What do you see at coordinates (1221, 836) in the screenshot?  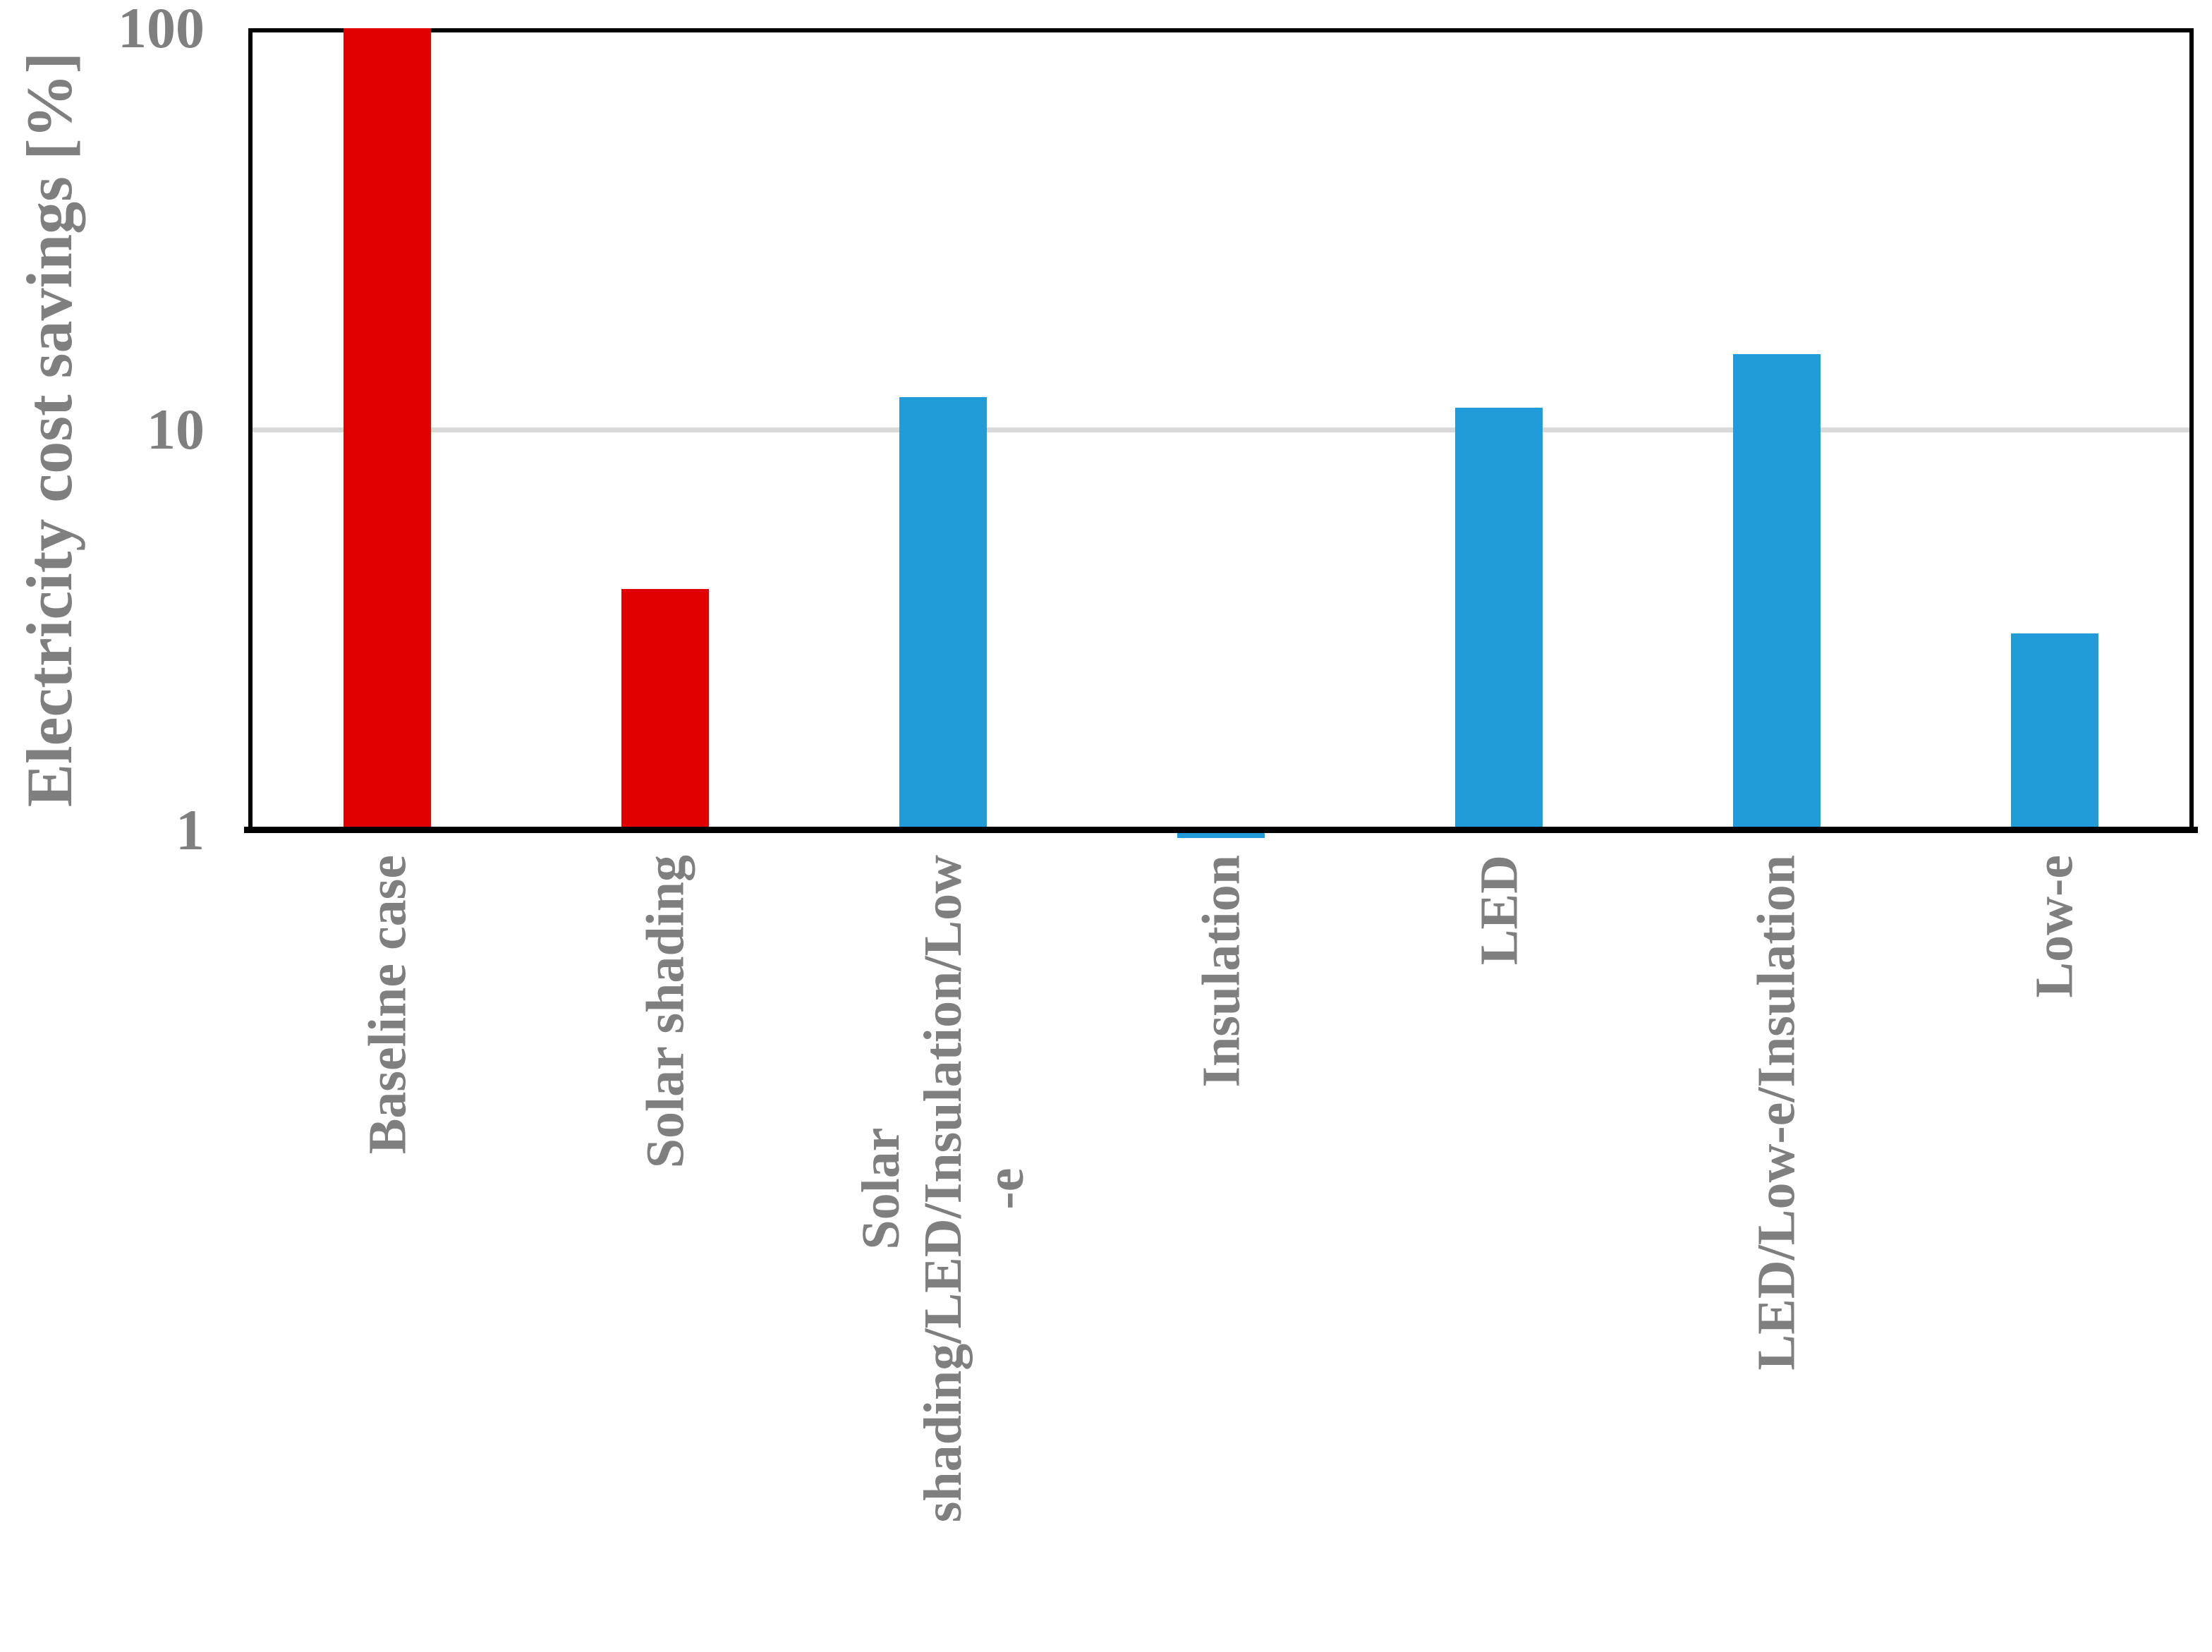 I see `bar-insulation` at bounding box center [1221, 836].